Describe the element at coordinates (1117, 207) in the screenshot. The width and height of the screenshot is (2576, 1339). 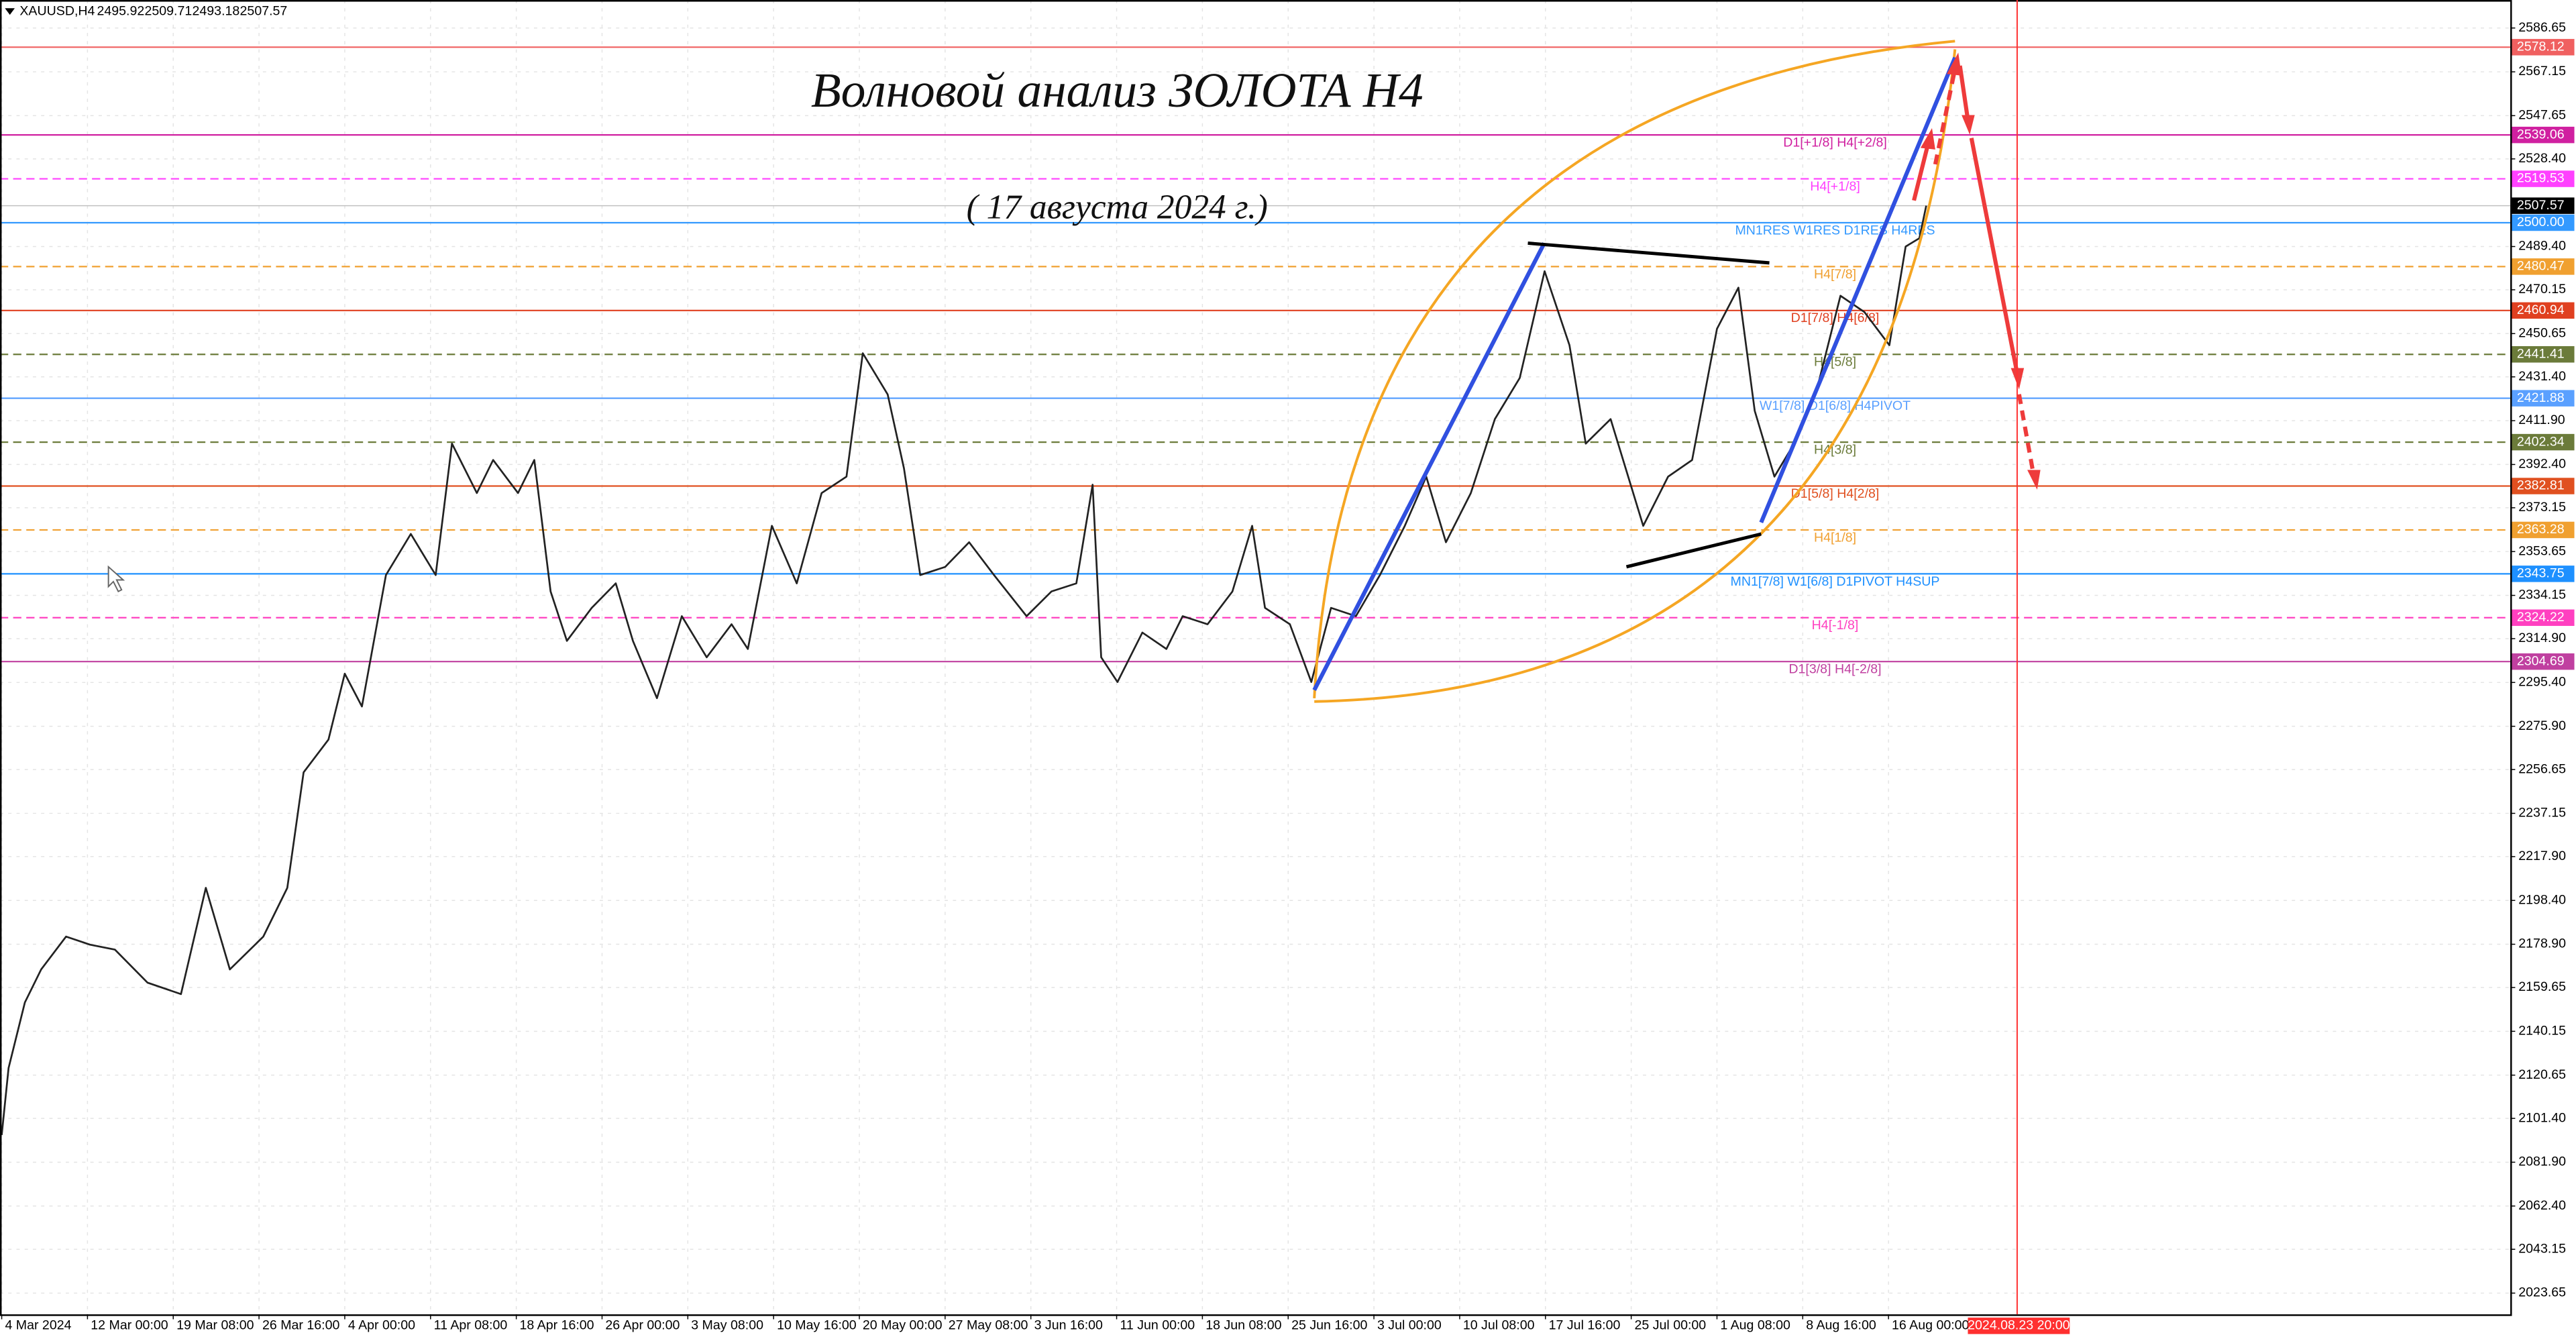
I see `chart-subtitle: ( 17 августа 2024 г.)` at that location.